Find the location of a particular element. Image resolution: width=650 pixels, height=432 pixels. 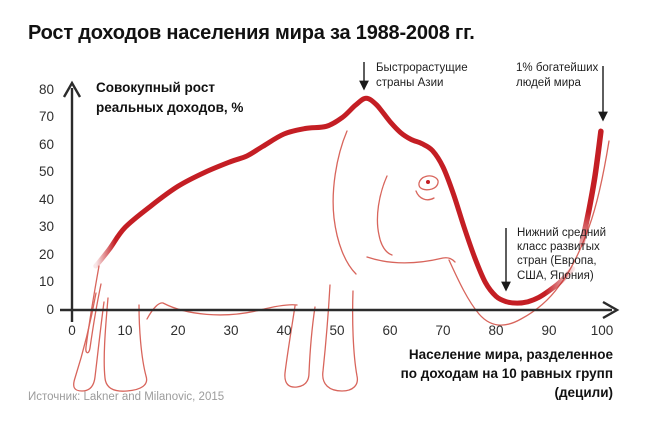

y-tick-0: 0 is located at coordinates (50, 309).